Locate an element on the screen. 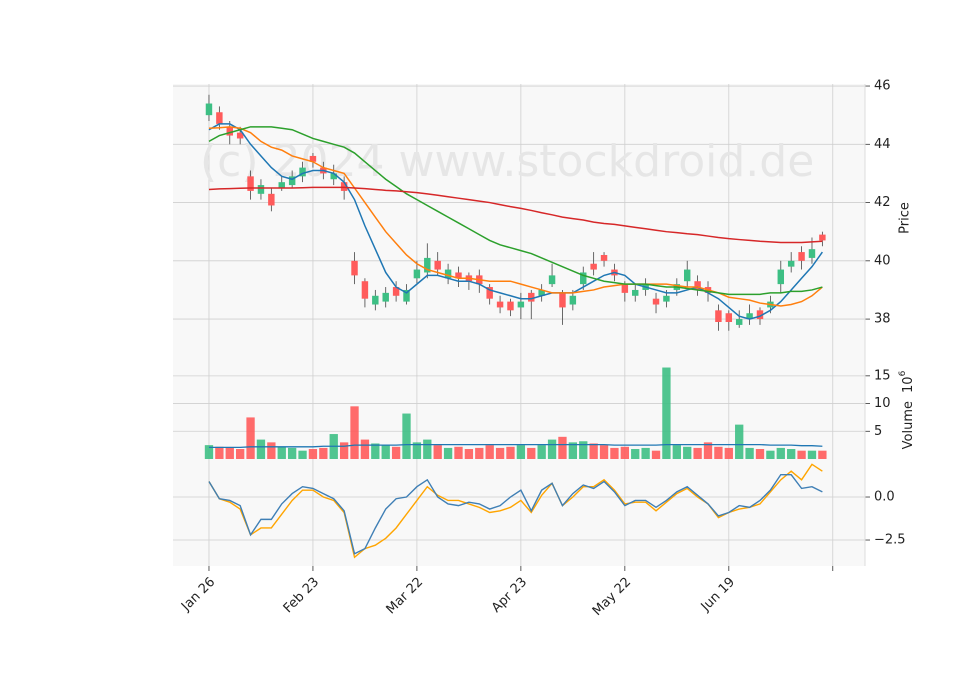 The height and width of the screenshot is (694, 960). volume-average-line is located at coordinates (515, 446).